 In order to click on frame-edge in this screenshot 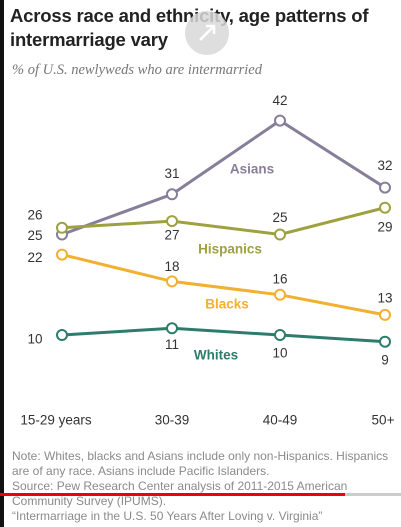, I will do `click(2, 263)`.